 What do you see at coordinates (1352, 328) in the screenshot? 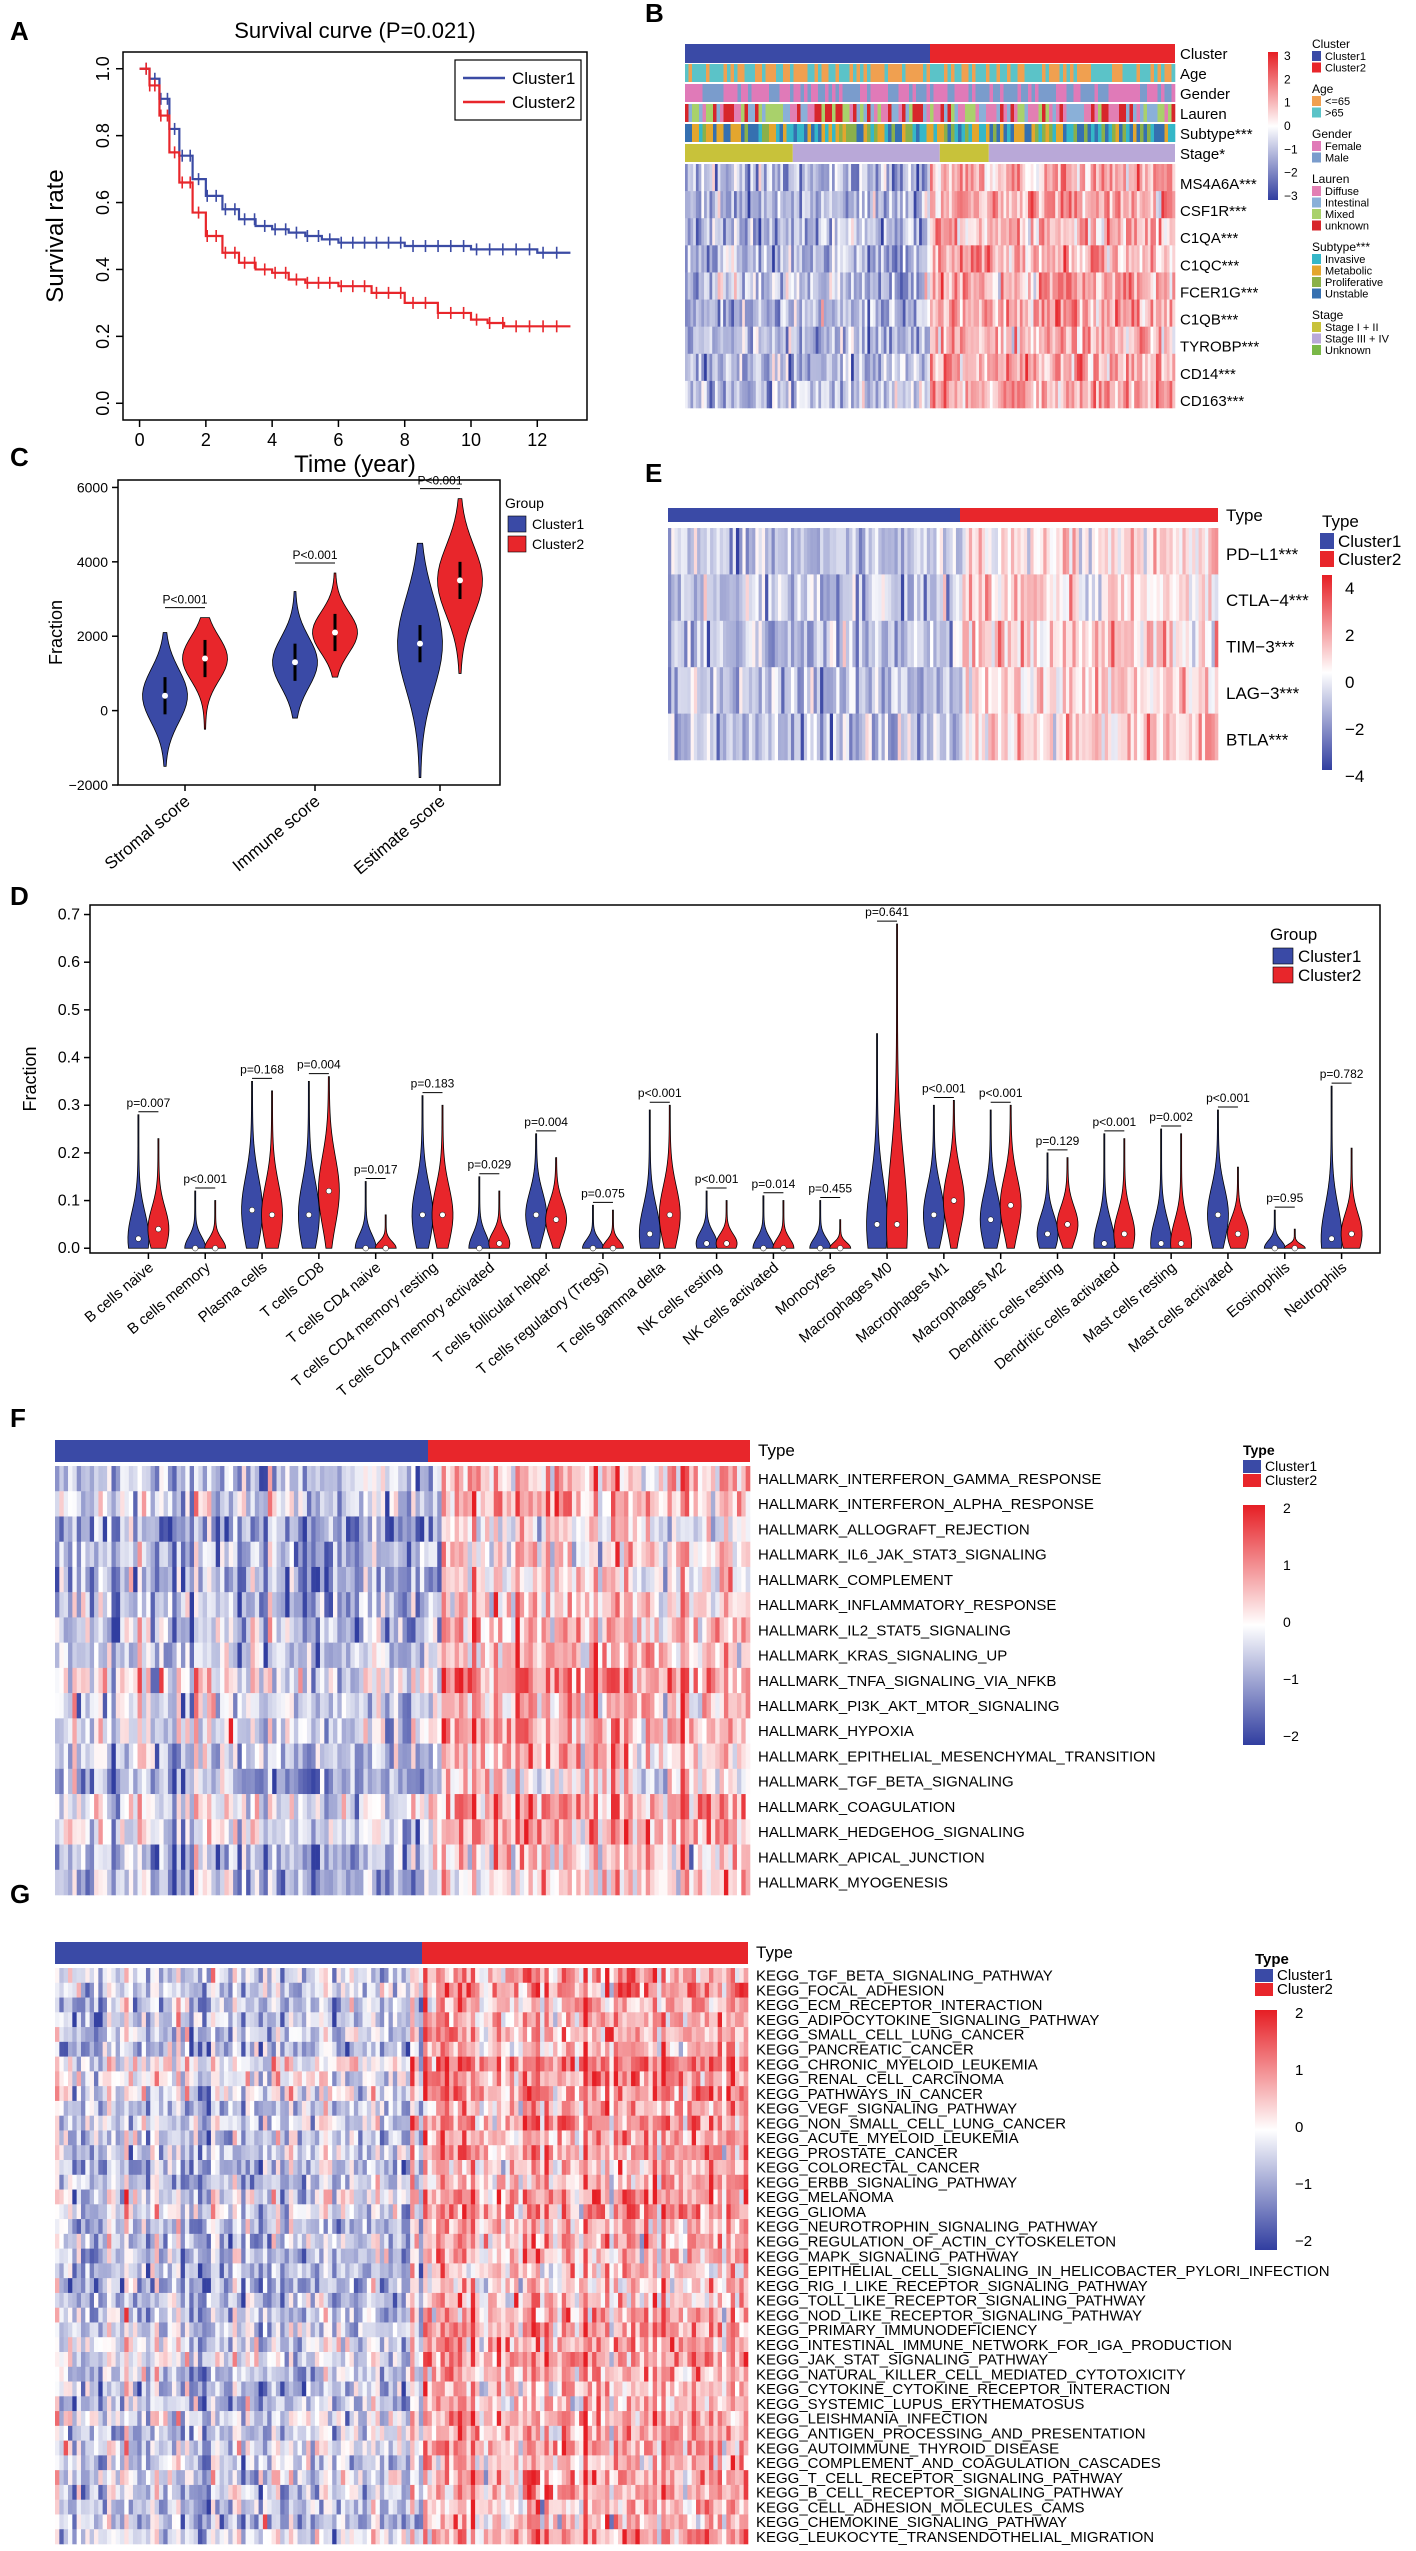
I see `legend-item: Stage I + II` at bounding box center [1352, 328].